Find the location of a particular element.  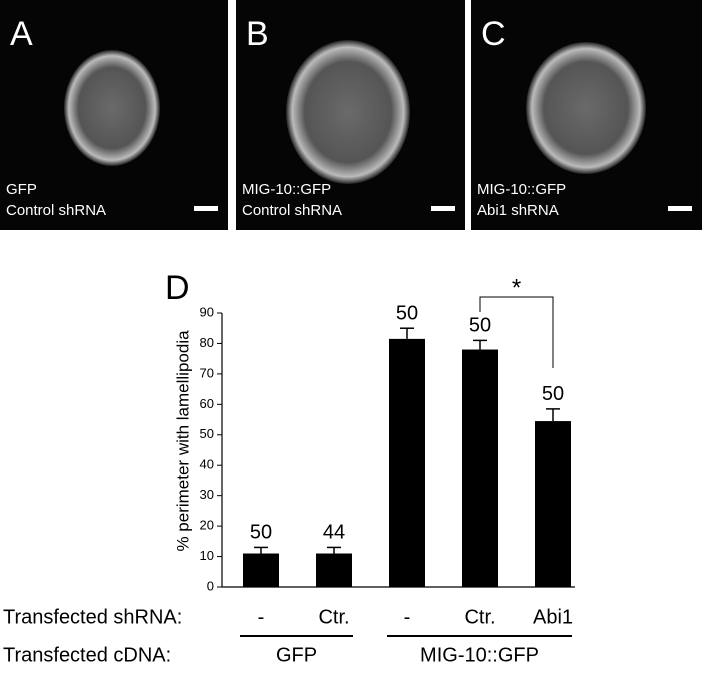

y-tick-label: 60 is located at coordinates (207, 403).